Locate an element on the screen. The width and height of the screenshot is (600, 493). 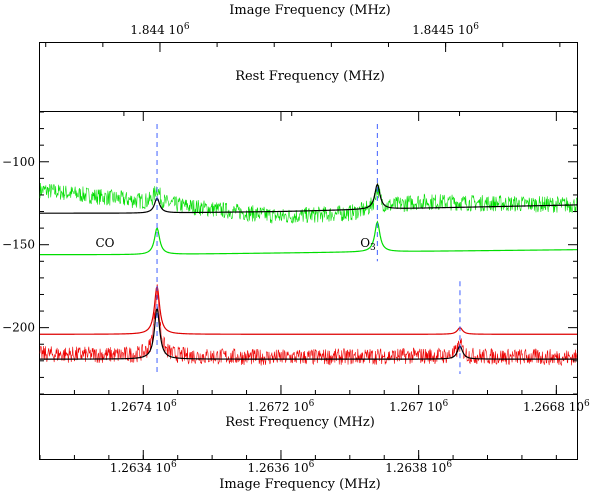
x-image-bottom-tick-label-0: 1.2634 106 is located at coordinates (143, 467).